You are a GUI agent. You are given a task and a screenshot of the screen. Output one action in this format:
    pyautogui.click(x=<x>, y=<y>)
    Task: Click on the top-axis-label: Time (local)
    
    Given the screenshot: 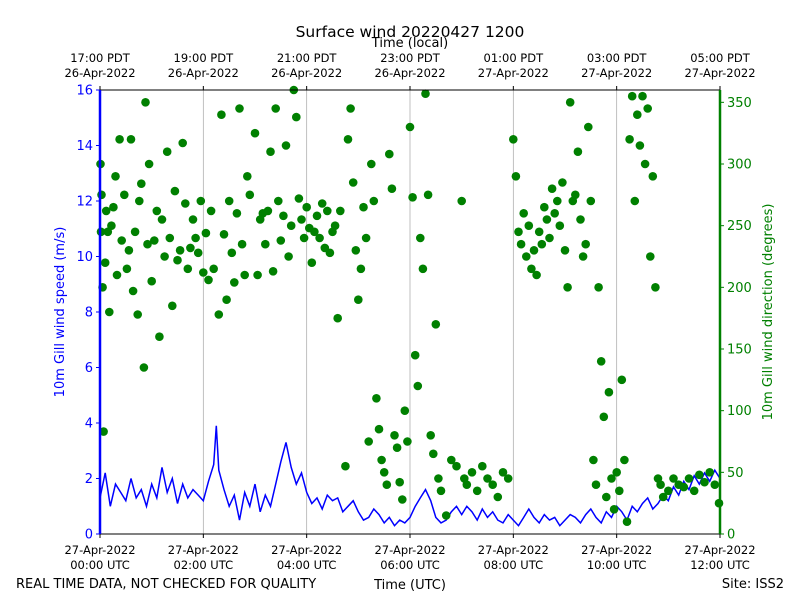 What is the action you would take?
    pyautogui.click(x=409, y=43)
    